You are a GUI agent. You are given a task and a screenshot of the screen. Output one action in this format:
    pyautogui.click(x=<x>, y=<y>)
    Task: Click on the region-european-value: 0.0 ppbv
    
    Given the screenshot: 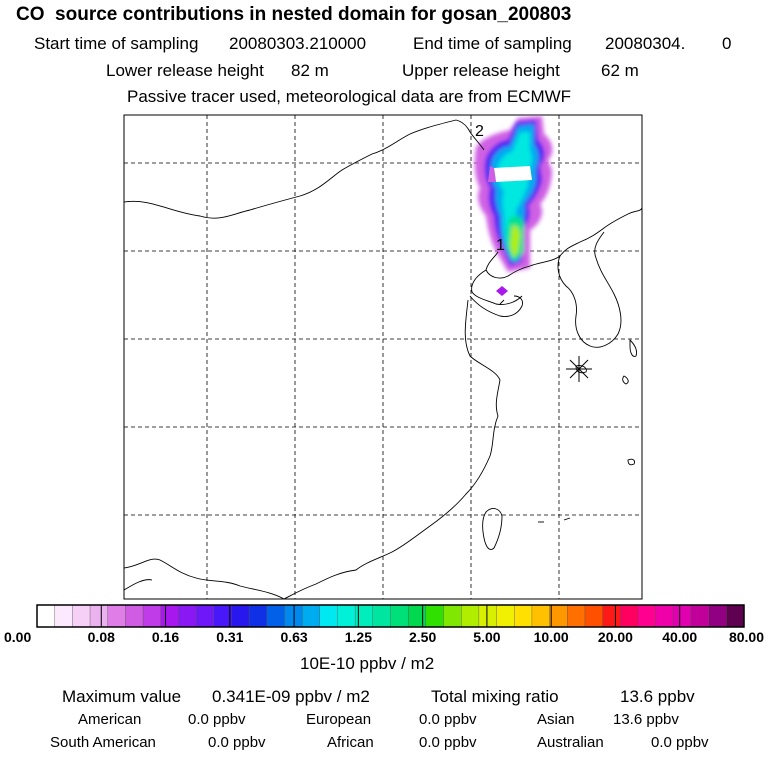 What is the action you would take?
    pyautogui.click(x=448, y=719)
    